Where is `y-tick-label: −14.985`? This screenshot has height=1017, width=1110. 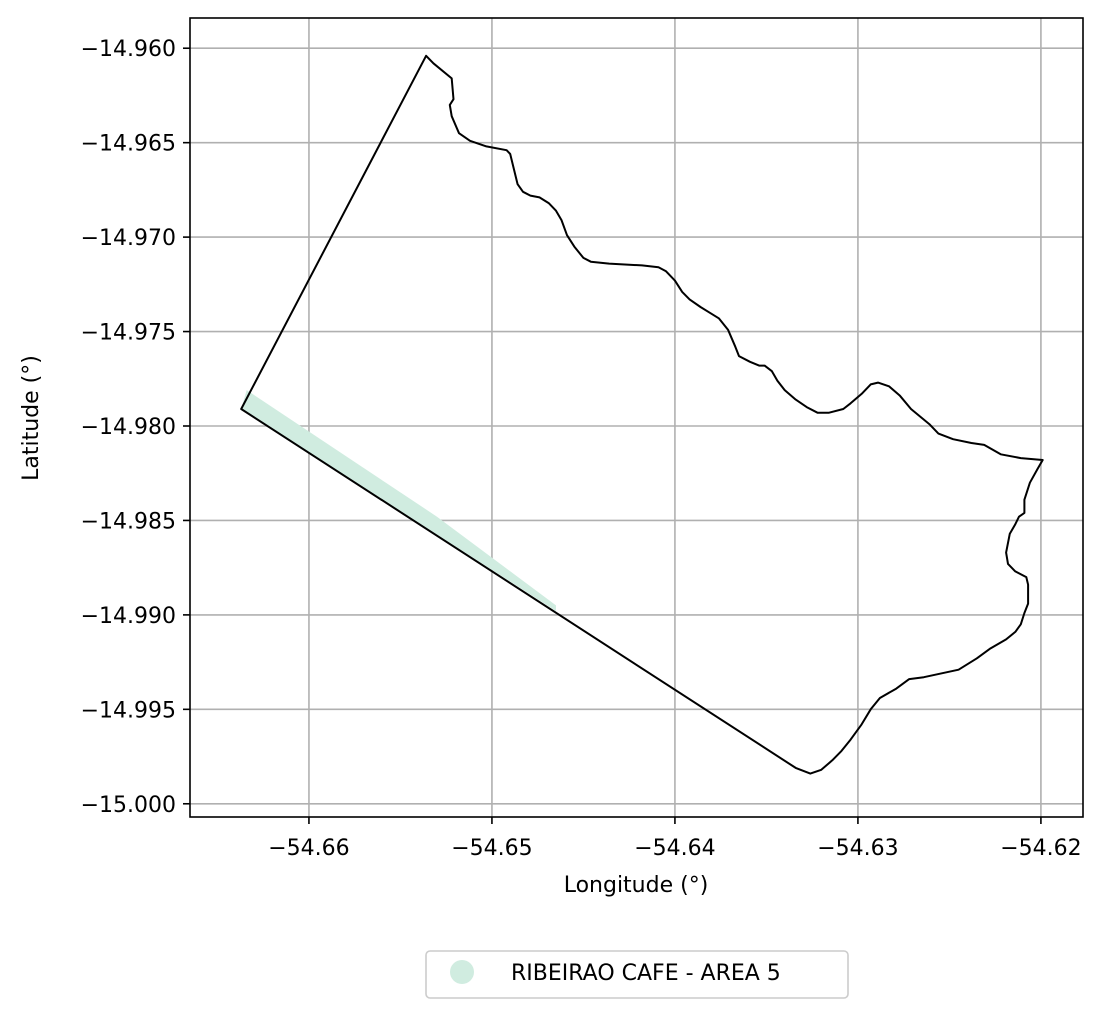
y-tick-label: −14.985 is located at coordinates (128, 521).